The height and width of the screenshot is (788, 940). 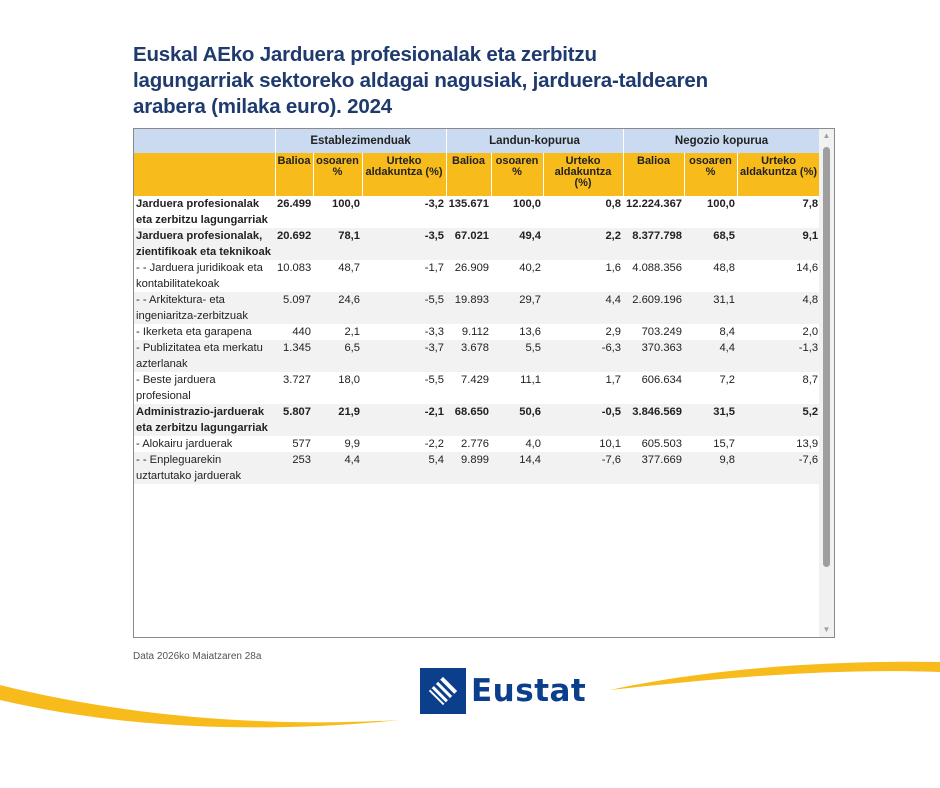 What do you see at coordinates (779, 420) in the screenshot?
I see `table-cell: 5,2` at bounding box center [779, 420].